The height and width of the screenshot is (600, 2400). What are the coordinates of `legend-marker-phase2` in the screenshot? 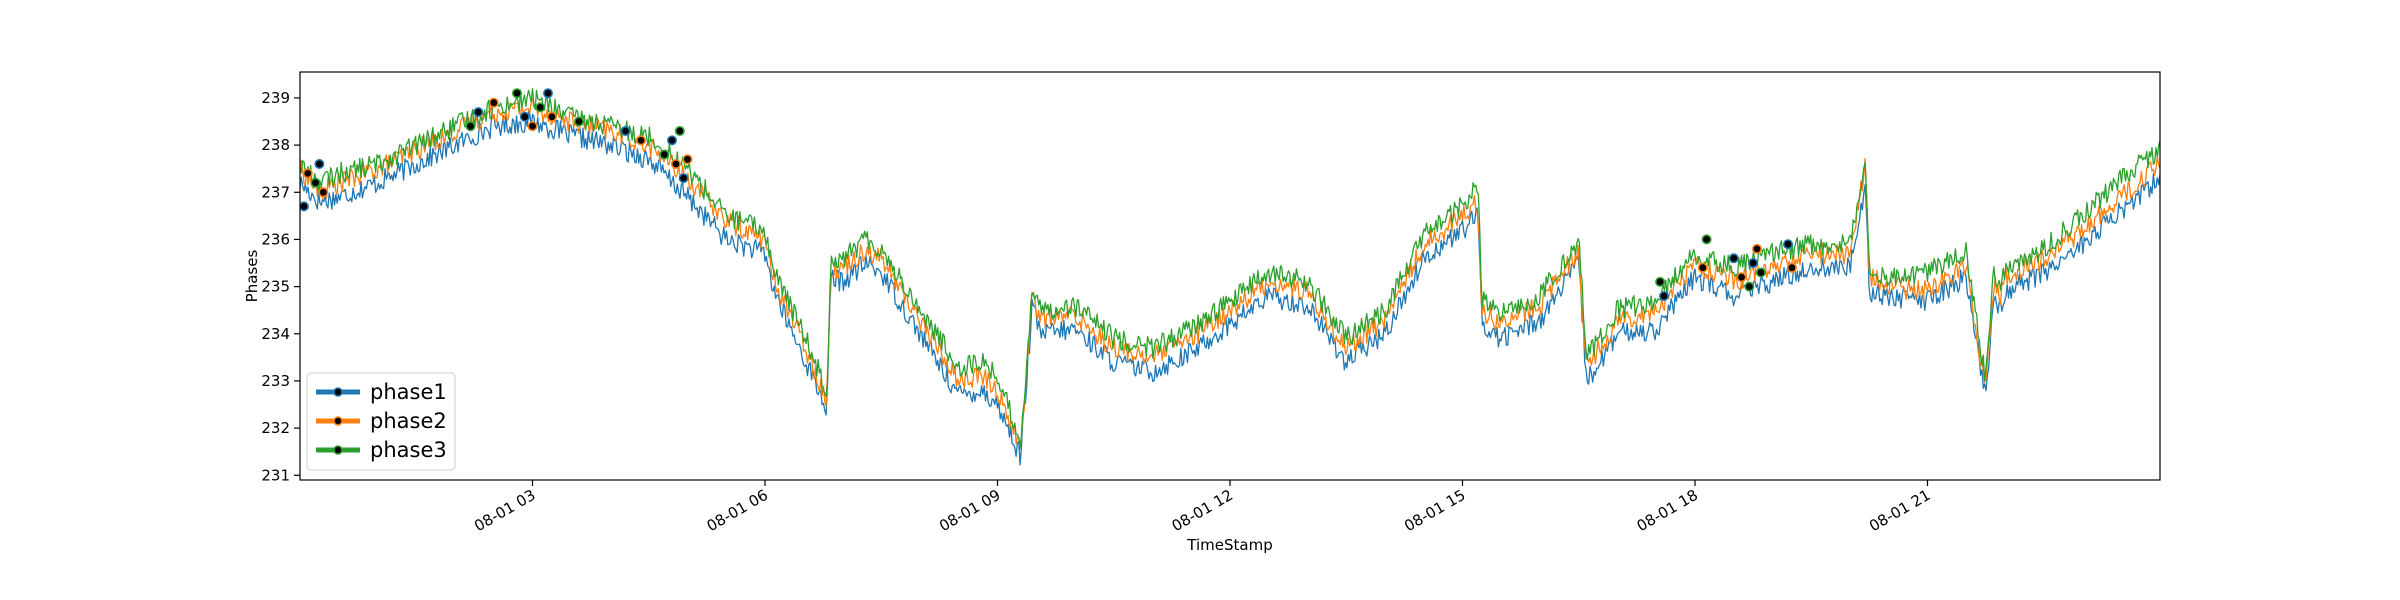 It's located at (338, 421).